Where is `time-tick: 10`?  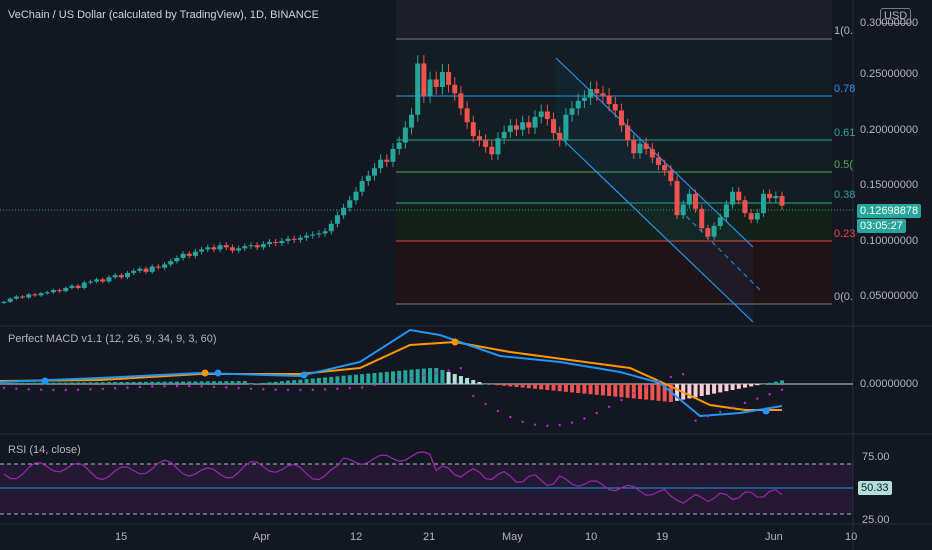
time-tick: 10 is located at coordinates (851, 537).